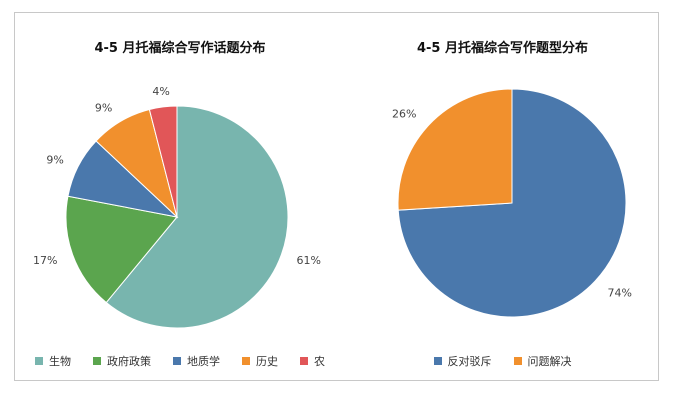 The image size is (679, 400). Describe the element at coordinates (180, 48) in the screenshot. I see `chart-title-topic: 4-5 月托福综合写作话题分布` at that location.